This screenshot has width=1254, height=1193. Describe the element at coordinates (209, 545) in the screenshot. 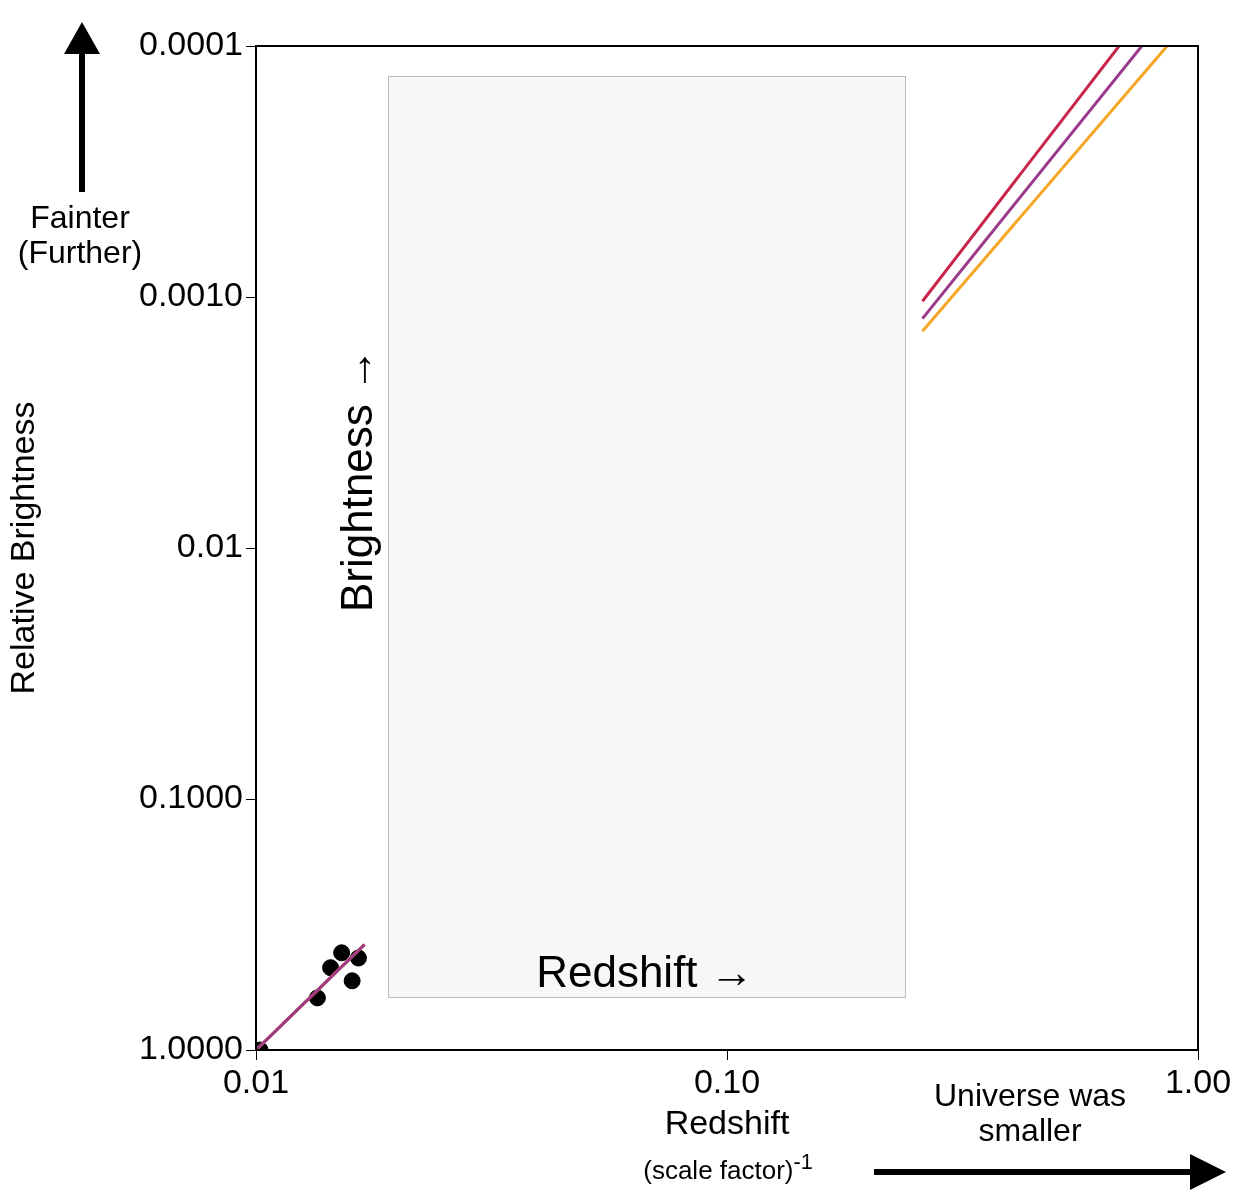

I see `y-tick-label: 0.01` at that location.